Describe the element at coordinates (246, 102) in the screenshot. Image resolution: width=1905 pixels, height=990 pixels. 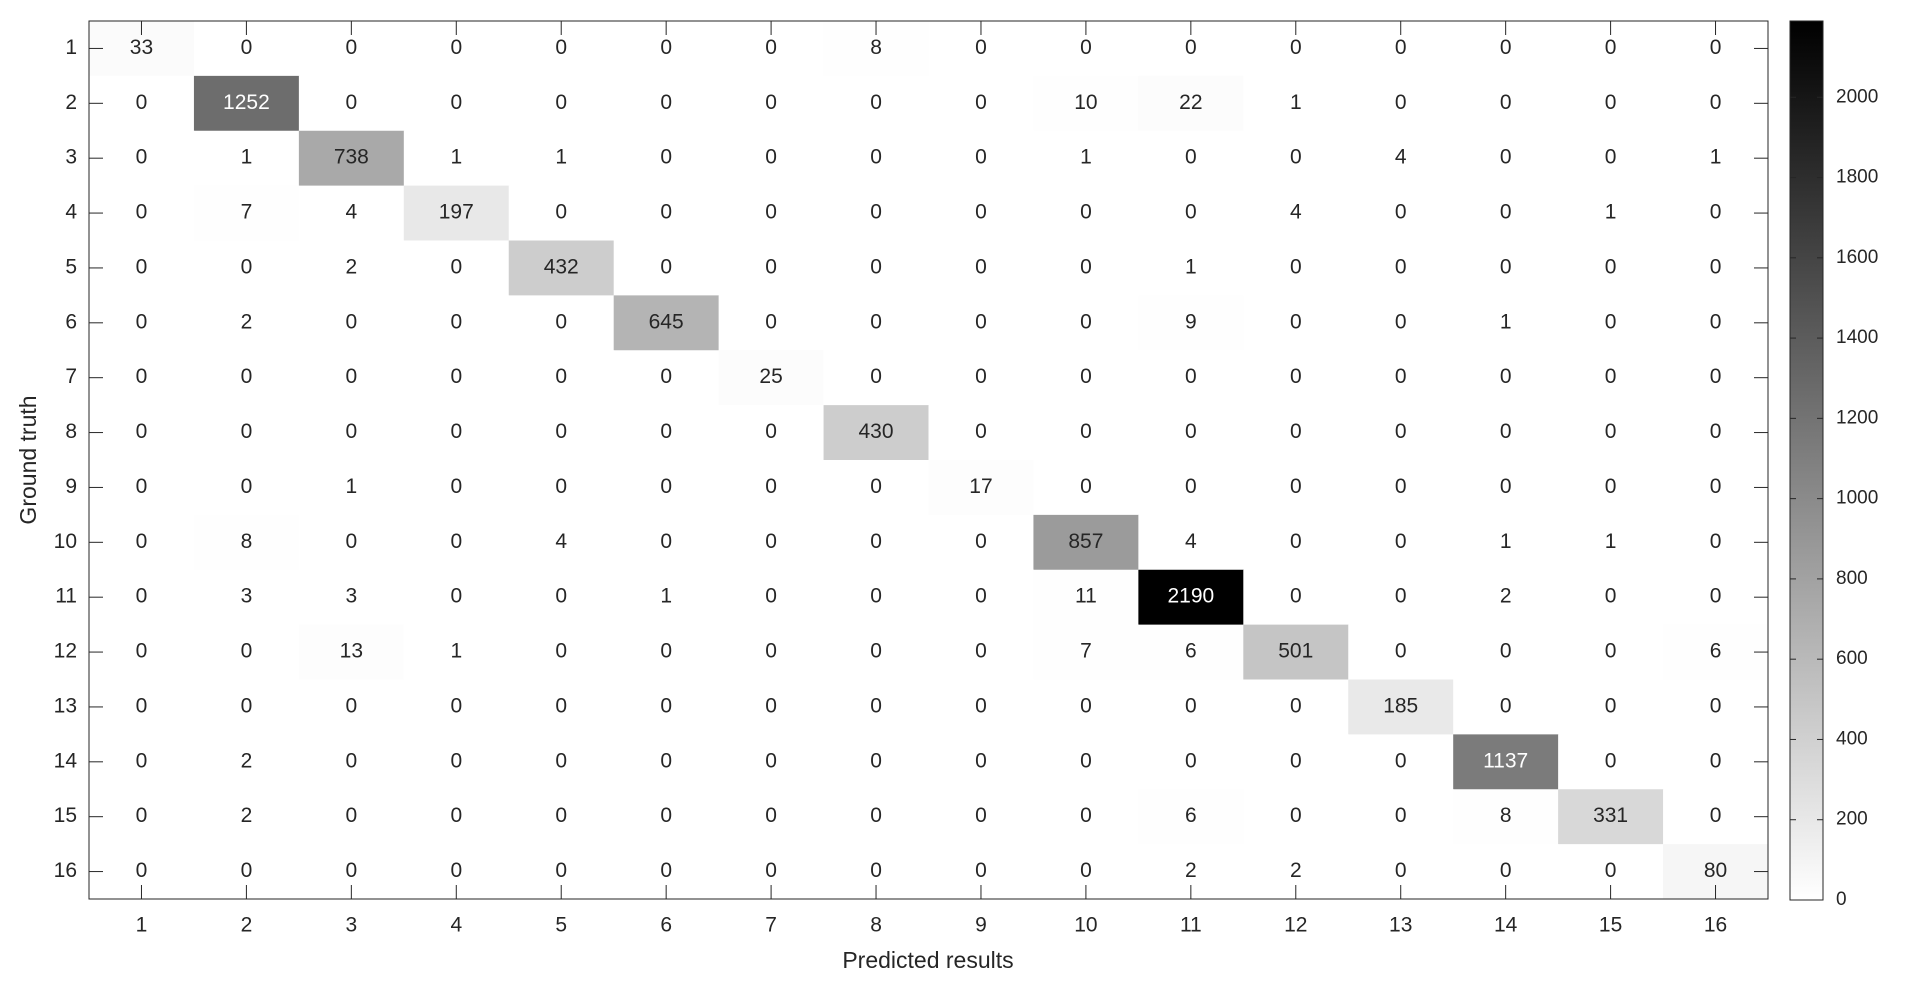
I see `cell-label: 1252` at that location.